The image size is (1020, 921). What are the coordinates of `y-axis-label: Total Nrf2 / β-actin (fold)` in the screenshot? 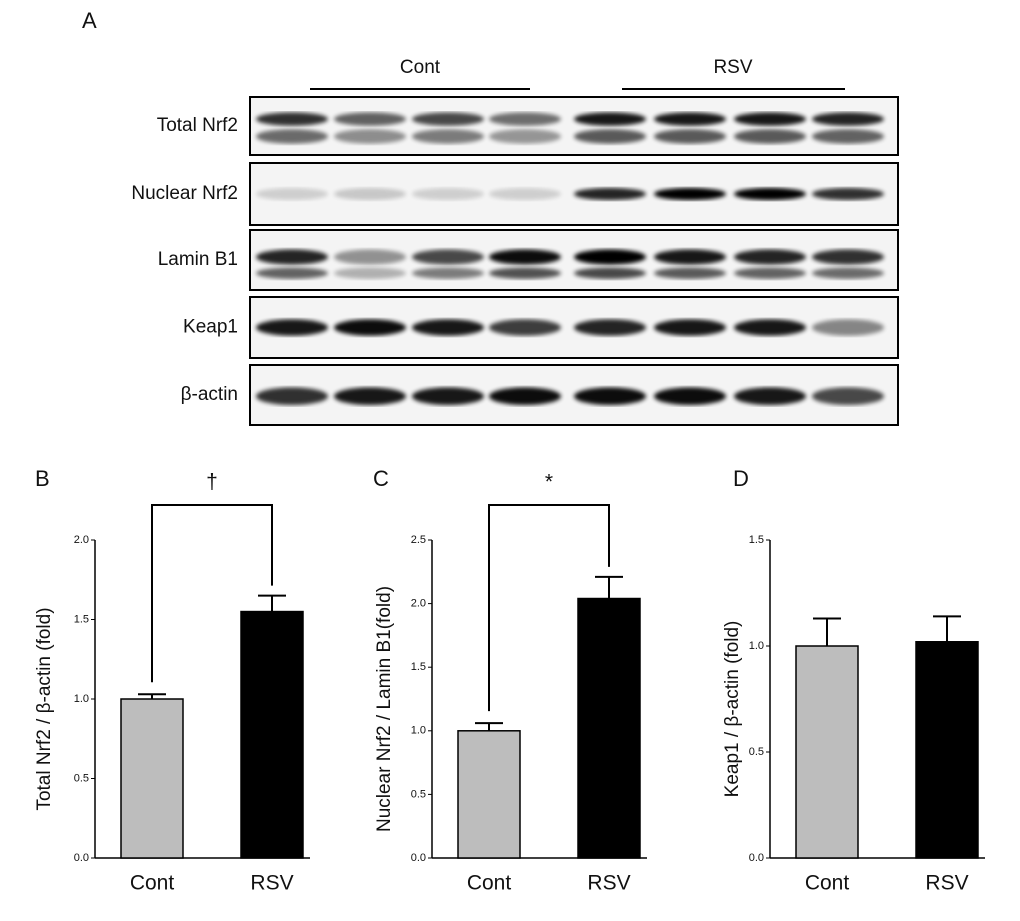 It's located at (44, 708).